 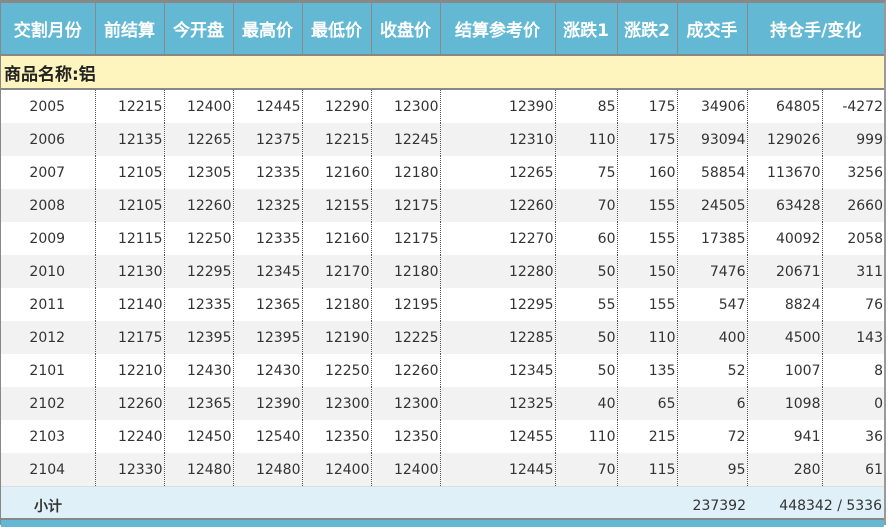 I want to click on table-cell: 12155, so click(x=337, y=205).